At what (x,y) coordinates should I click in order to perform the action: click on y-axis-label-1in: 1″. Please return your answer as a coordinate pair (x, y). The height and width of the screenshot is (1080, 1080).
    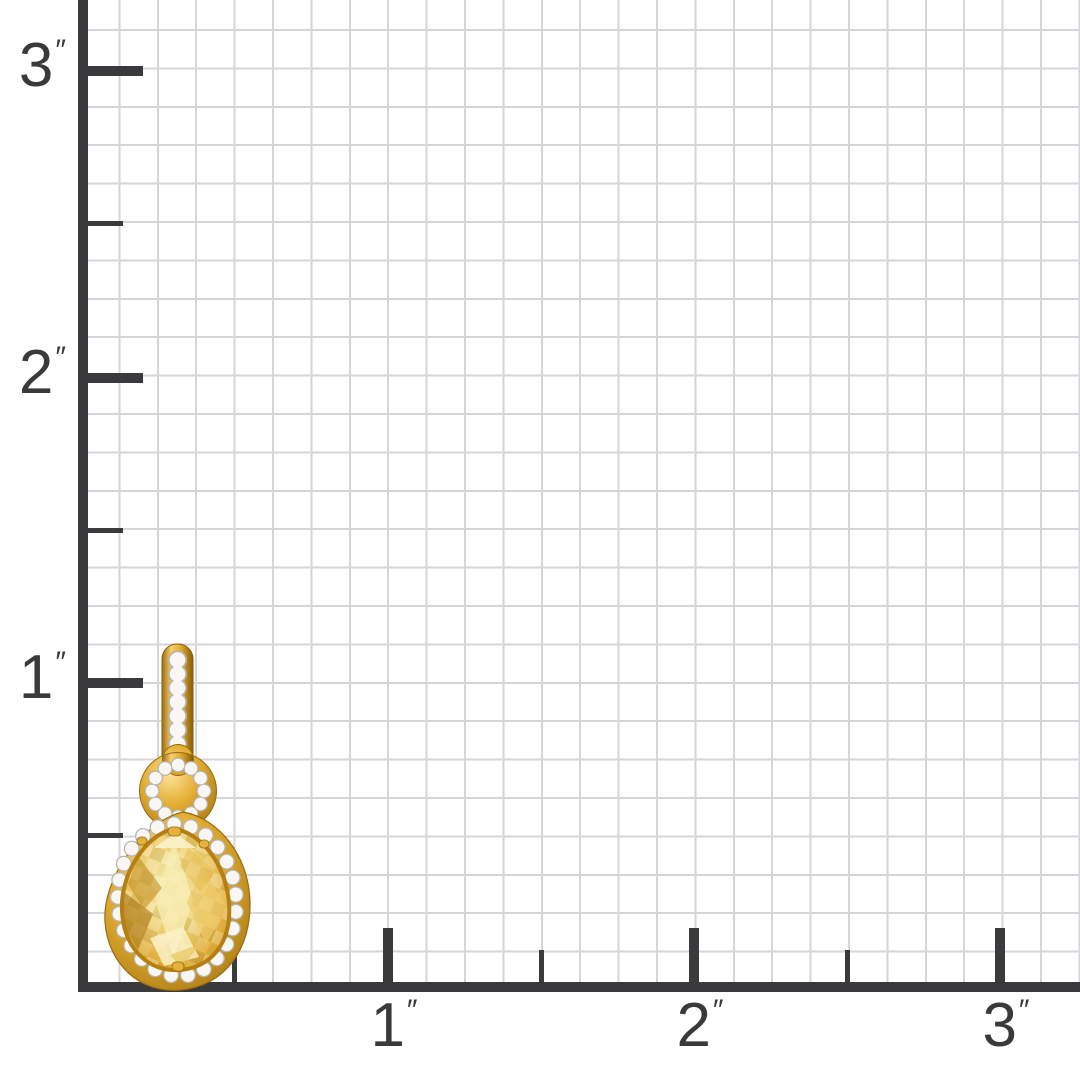
    Looking at the image, I should click on (42, 677).